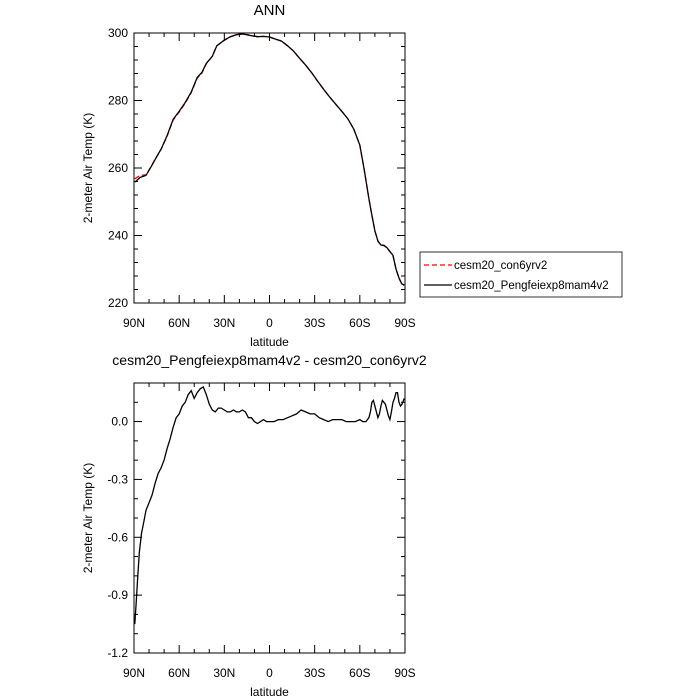 Image resolution: width=700 pixels, height=700 pixels. What do you see at coordinates (521, 274) in the screenshot?
I see `legend-box` at bounding box center [521, 274].